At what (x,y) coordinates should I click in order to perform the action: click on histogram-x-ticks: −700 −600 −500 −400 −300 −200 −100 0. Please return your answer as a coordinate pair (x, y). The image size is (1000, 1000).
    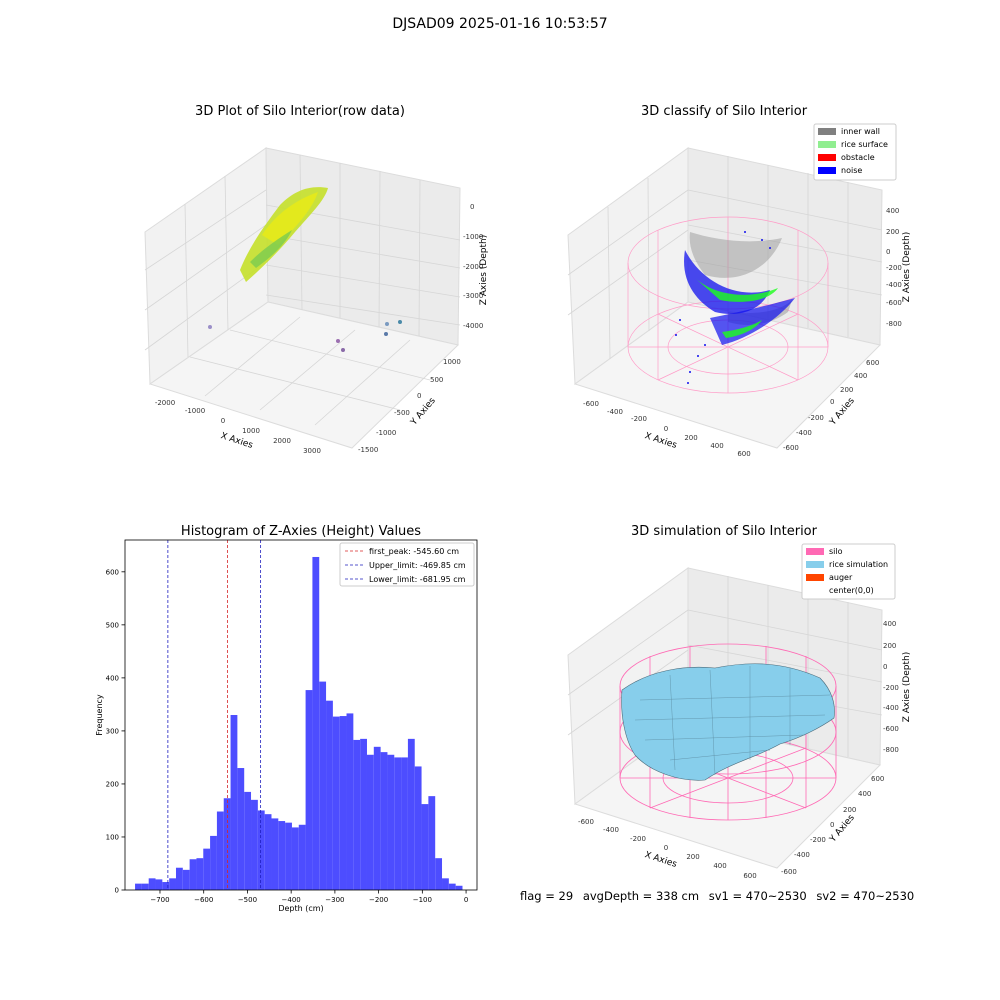
    Looking at the image, I should click on (309, 897).